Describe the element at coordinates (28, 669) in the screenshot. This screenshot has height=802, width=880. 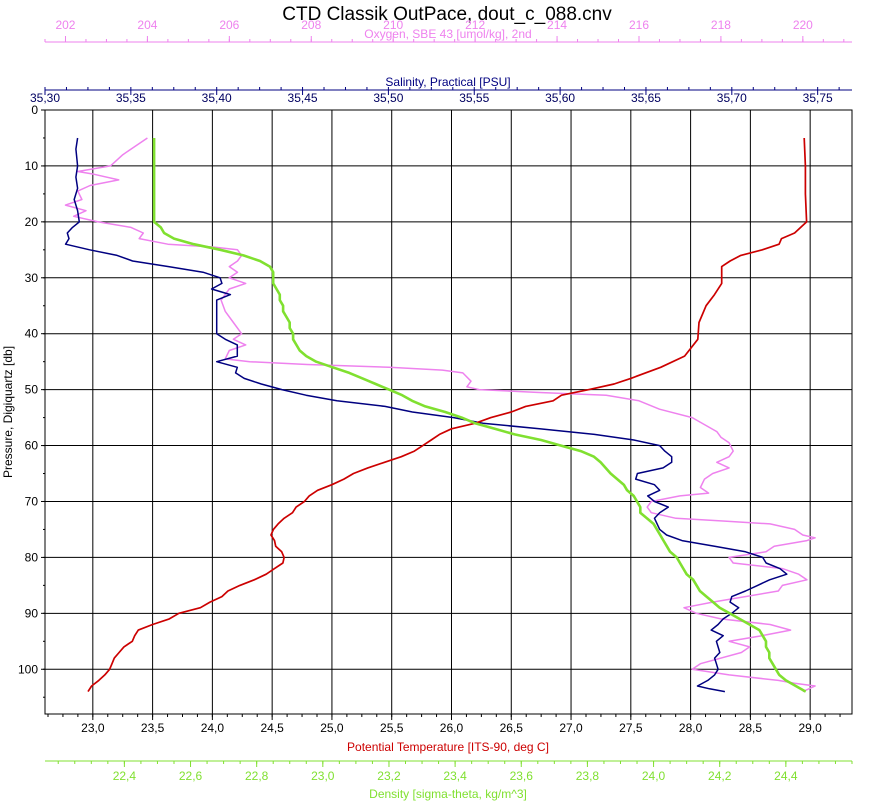
I see `y-tick-label: 100` at that location.